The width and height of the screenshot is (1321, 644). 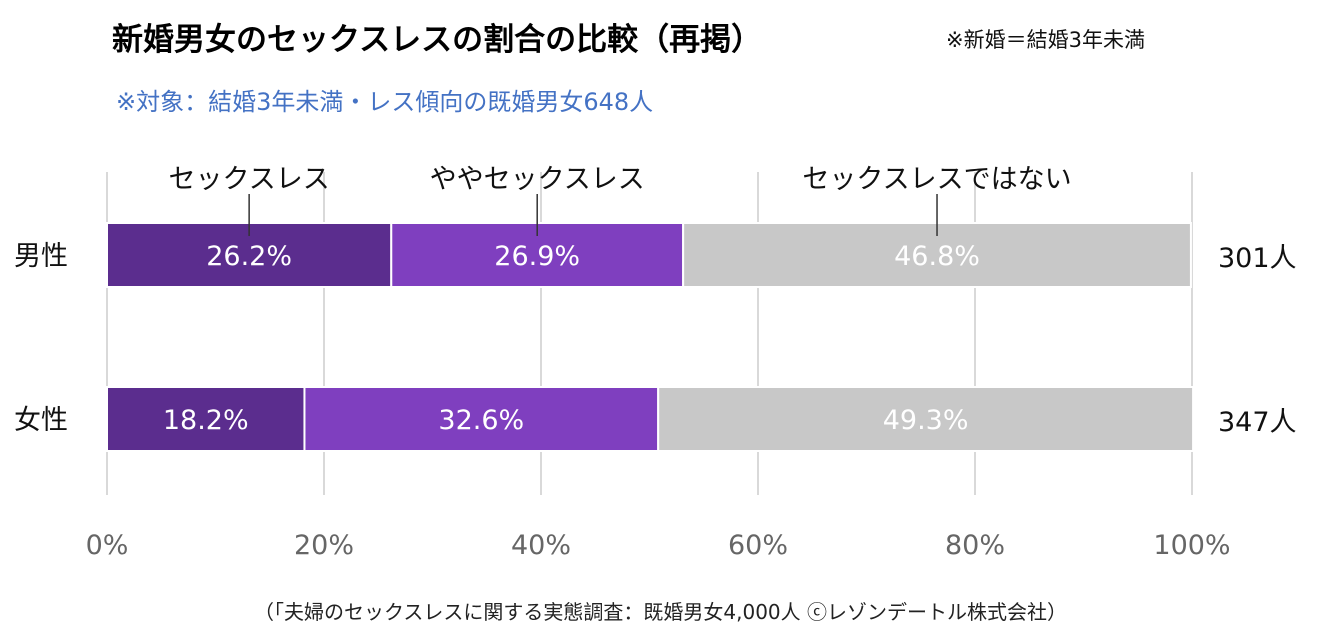 I want to click on data-label: 46.8%, so click(x=937, y=256).